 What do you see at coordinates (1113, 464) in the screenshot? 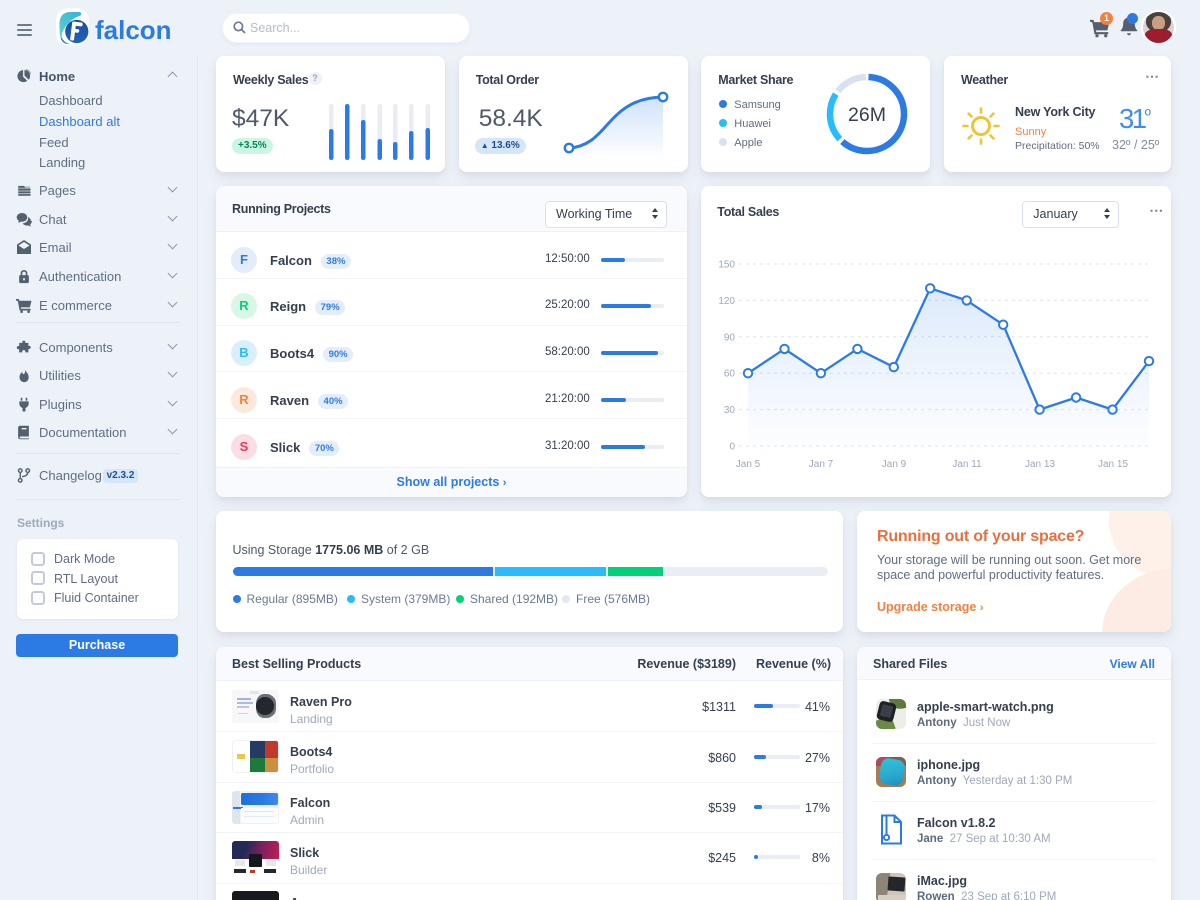
I see `svg-text: Jan 15` at bounding box center [1113, 464].